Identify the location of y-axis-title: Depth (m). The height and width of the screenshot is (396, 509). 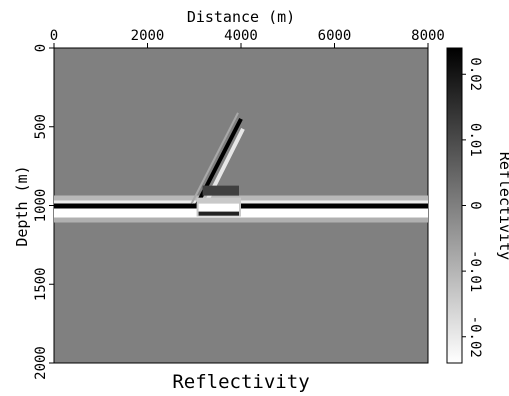
(22, 205).